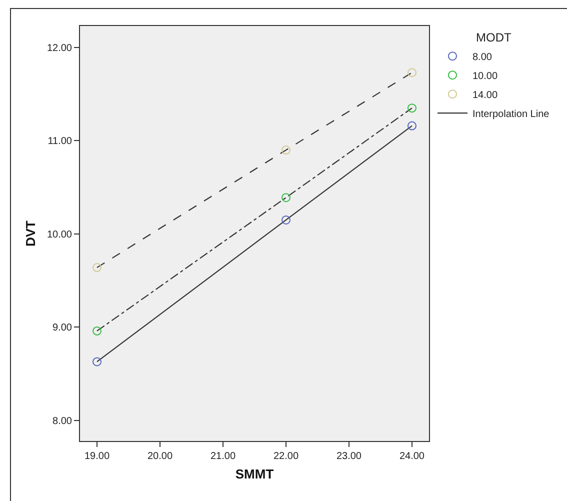 Image resolution: width=567 pixels, height=501 pixels. What do you see at coordinates (485, 76) in the screenshot?
I see `legend-label: 10.00` at bounding box center [485, 76].